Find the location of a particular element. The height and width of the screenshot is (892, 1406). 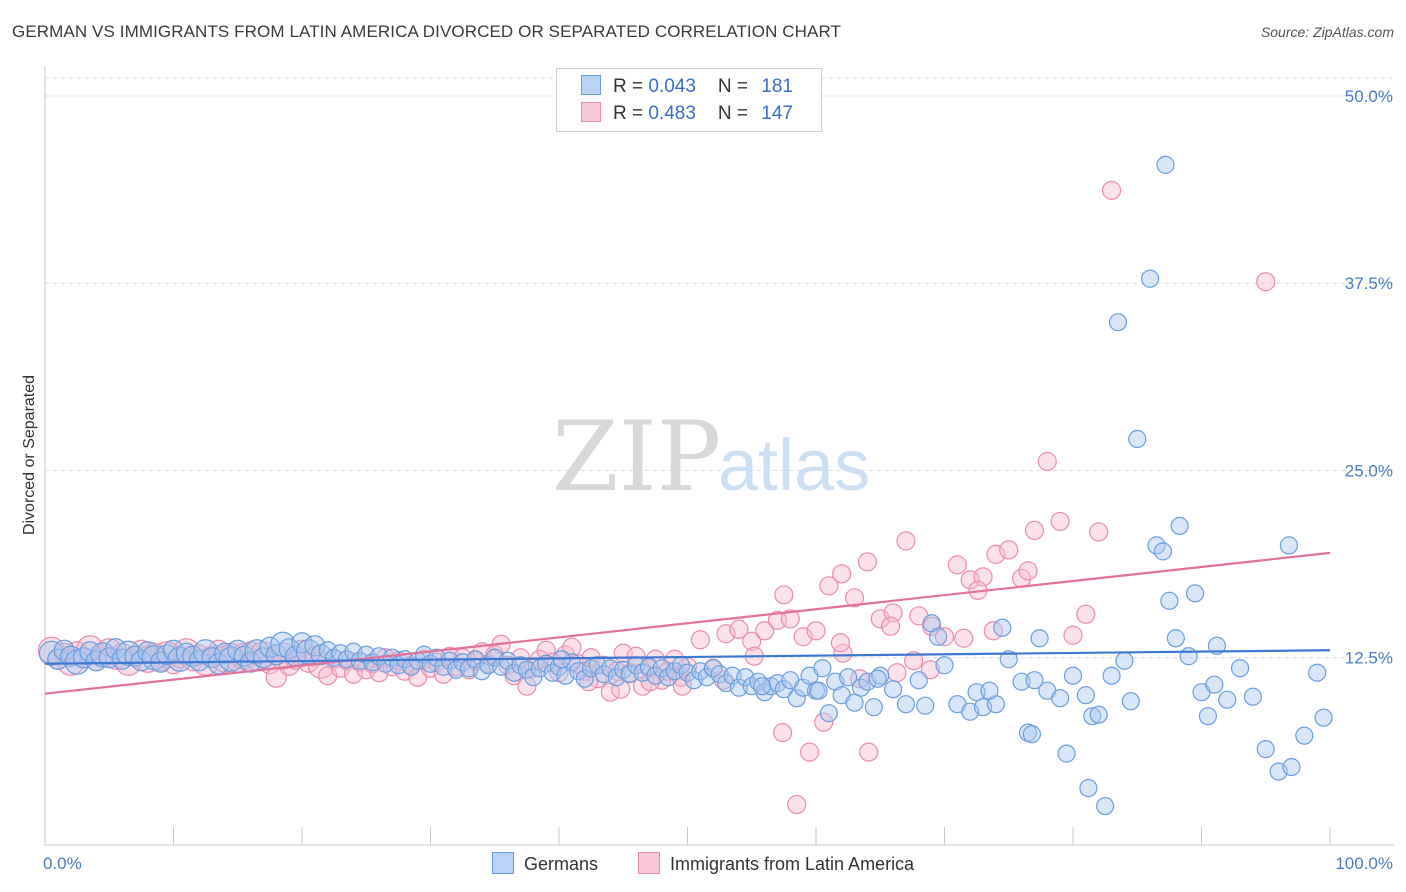

x-tick-labels: 0.0% 100.0% is located at coordinates (718, 863).